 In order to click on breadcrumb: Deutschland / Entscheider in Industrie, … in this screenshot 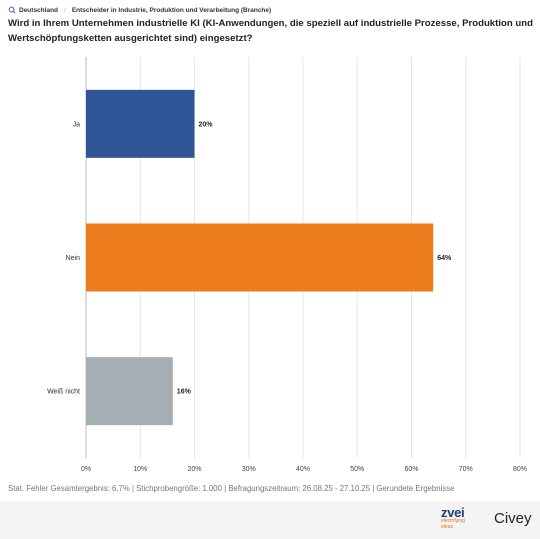, I will do `click(139, 10)`.